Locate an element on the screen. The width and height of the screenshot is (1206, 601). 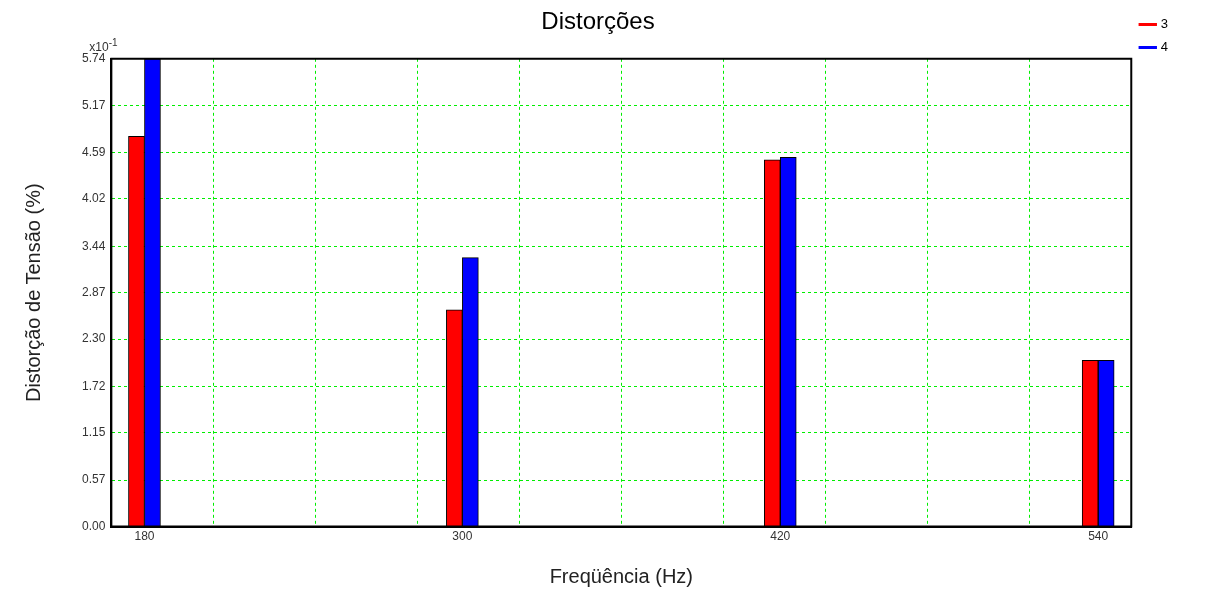
y-tick-label: 0.00 is located at coordinates (94, 525).